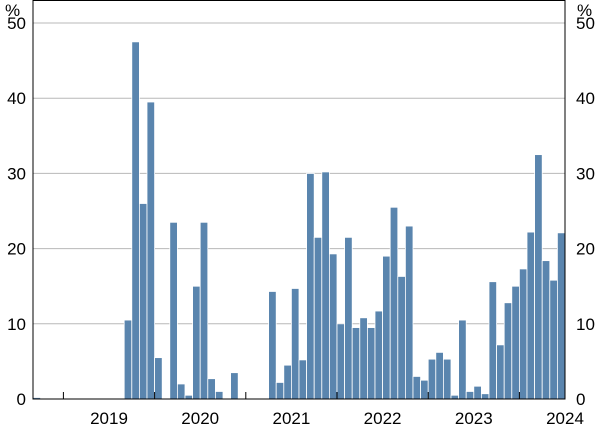 The width and height of the screenshot is (599, 429). Describe the element at coordinates (585, 173) in the screenshot. I see `y-tick-label-right: 30` at that location.